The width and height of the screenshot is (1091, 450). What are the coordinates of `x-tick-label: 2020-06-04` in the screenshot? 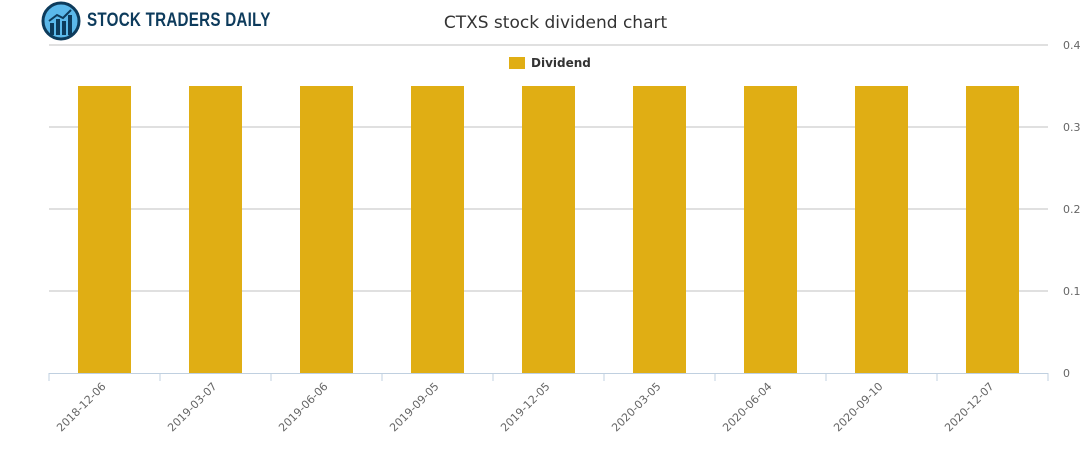 It's located at (747, 407).